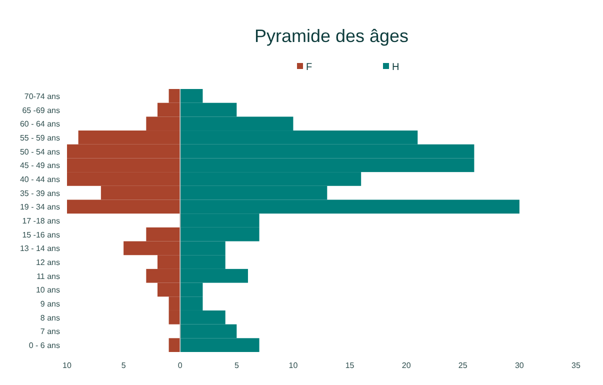 This screenshot has width=603, height=385. Describe the element at coordinates (40, 249) in the screenshot. I see `y-tick-label: 13 - 14 ans` at that location.